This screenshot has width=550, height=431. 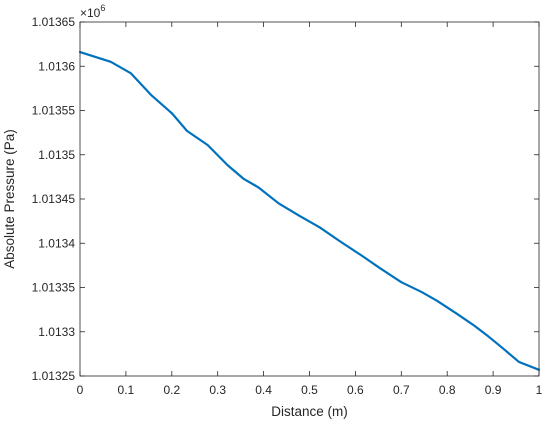 What do you see at coordinates (9, 199) in the screenshot?
I see `y-axis-label: Absolute Pressure (Pa)` at bounding box center [9, 199].